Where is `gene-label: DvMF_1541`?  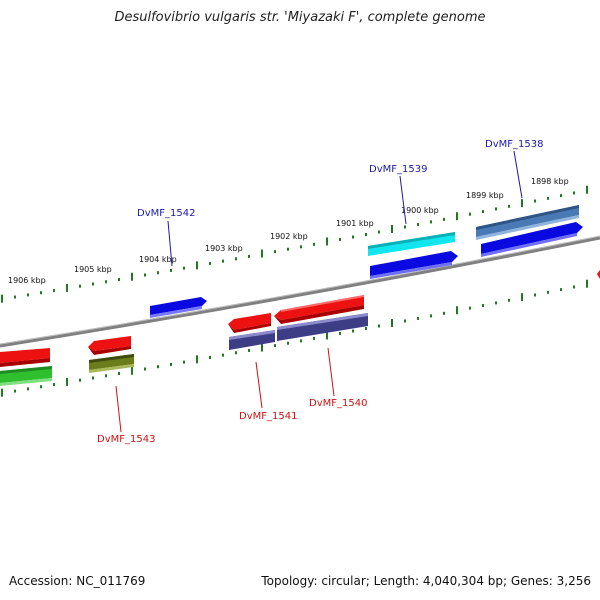 gene-label: DvMF_1541 is located at coordinates (268, 416).